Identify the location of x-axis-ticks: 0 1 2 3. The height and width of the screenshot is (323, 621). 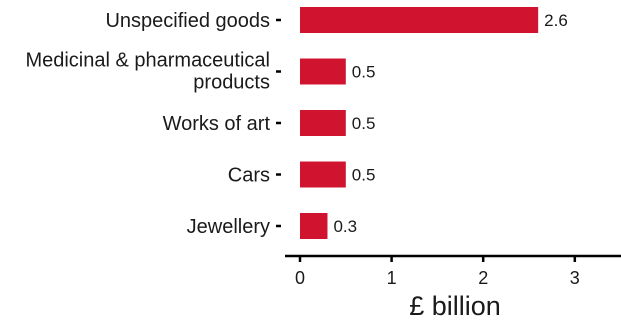
(437, 272).